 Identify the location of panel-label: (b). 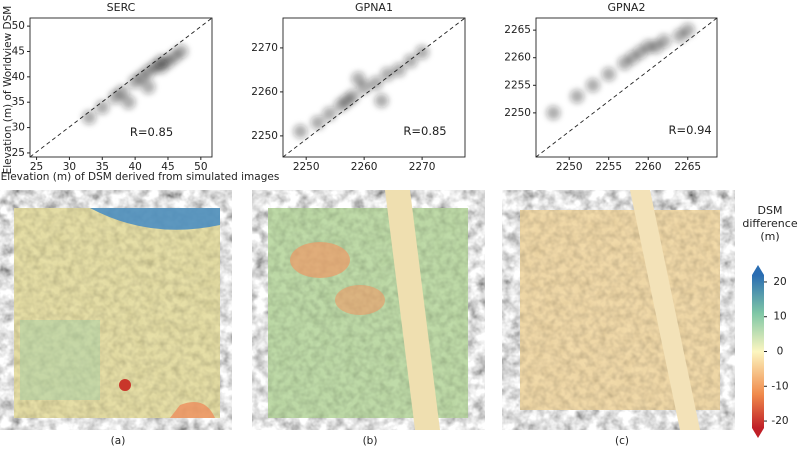
(370, 441).